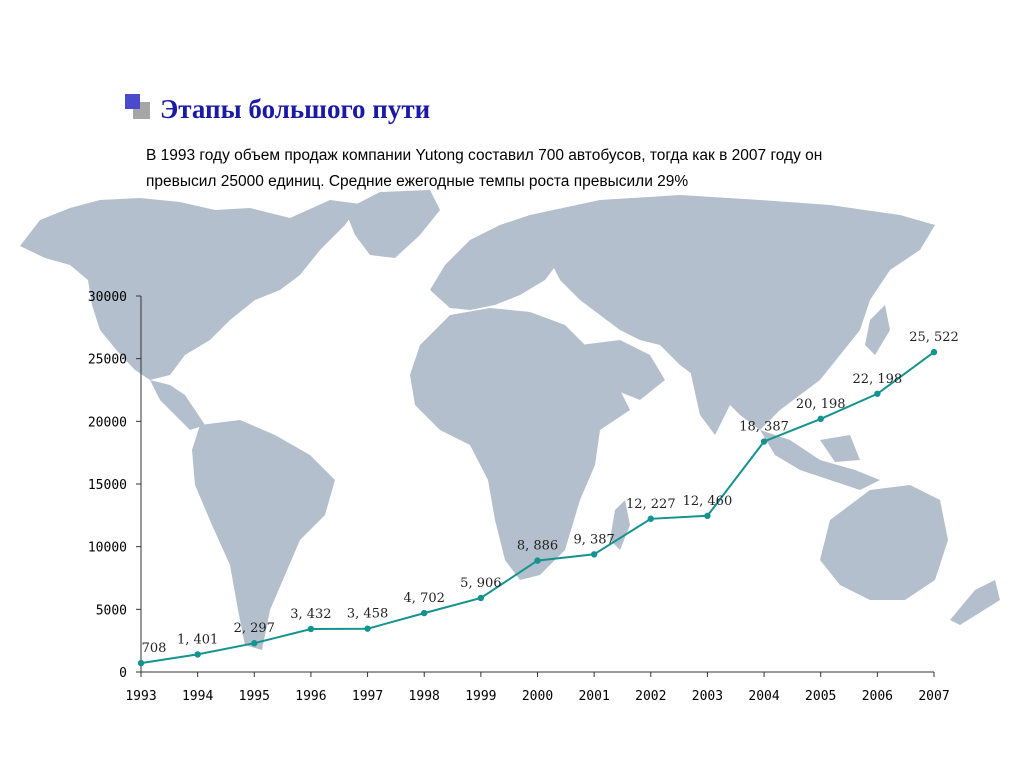  I want to click on southeast-asia-shape, so click(820, 460).